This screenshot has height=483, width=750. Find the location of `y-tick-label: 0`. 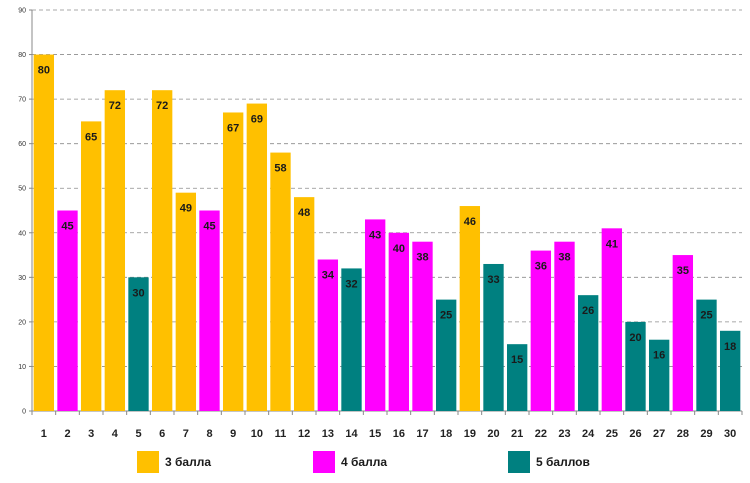

y-tick-label: 0 is located at coordinates (24, 412).